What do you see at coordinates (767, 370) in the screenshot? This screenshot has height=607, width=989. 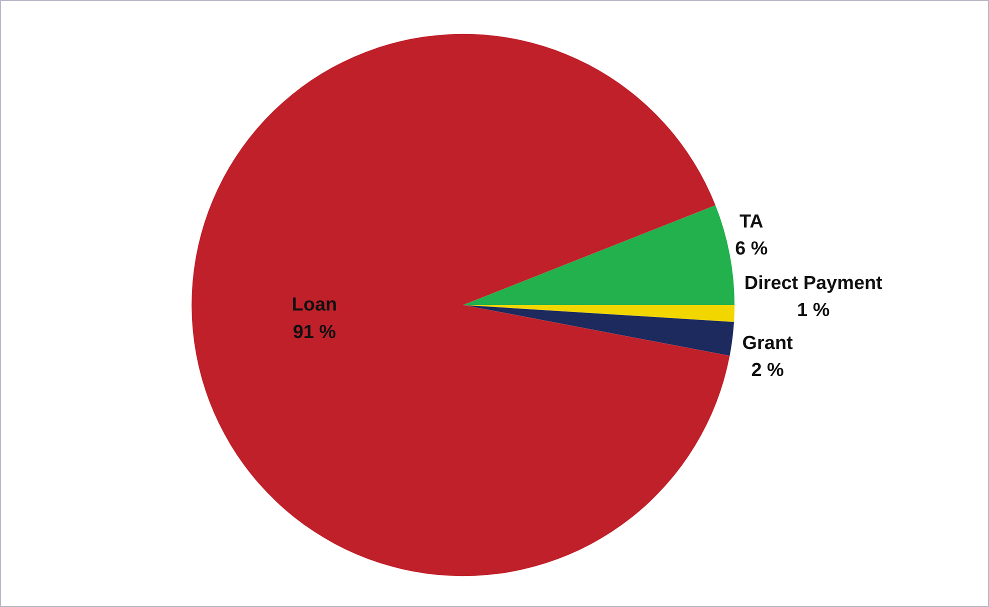 I see `data-label: 2 %` at bounding box center [767, 370].